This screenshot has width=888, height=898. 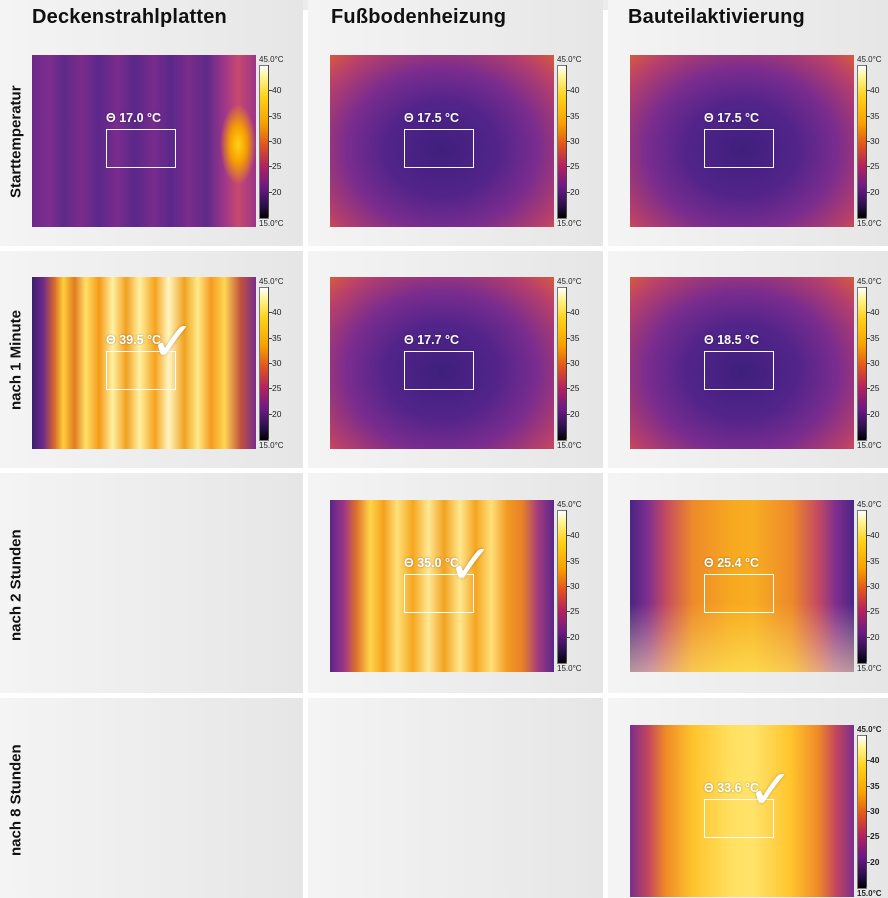 I want to click on measurement-reading: Θ 33.6 °C, so click(x=732, y=788).